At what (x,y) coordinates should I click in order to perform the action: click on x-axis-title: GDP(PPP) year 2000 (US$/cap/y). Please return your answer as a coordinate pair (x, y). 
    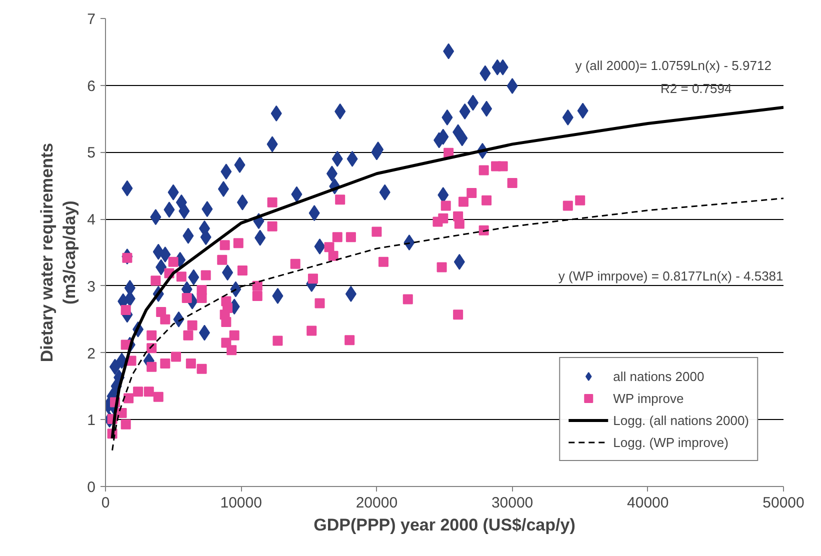
    Looking at the image, I should click on (445, 525).